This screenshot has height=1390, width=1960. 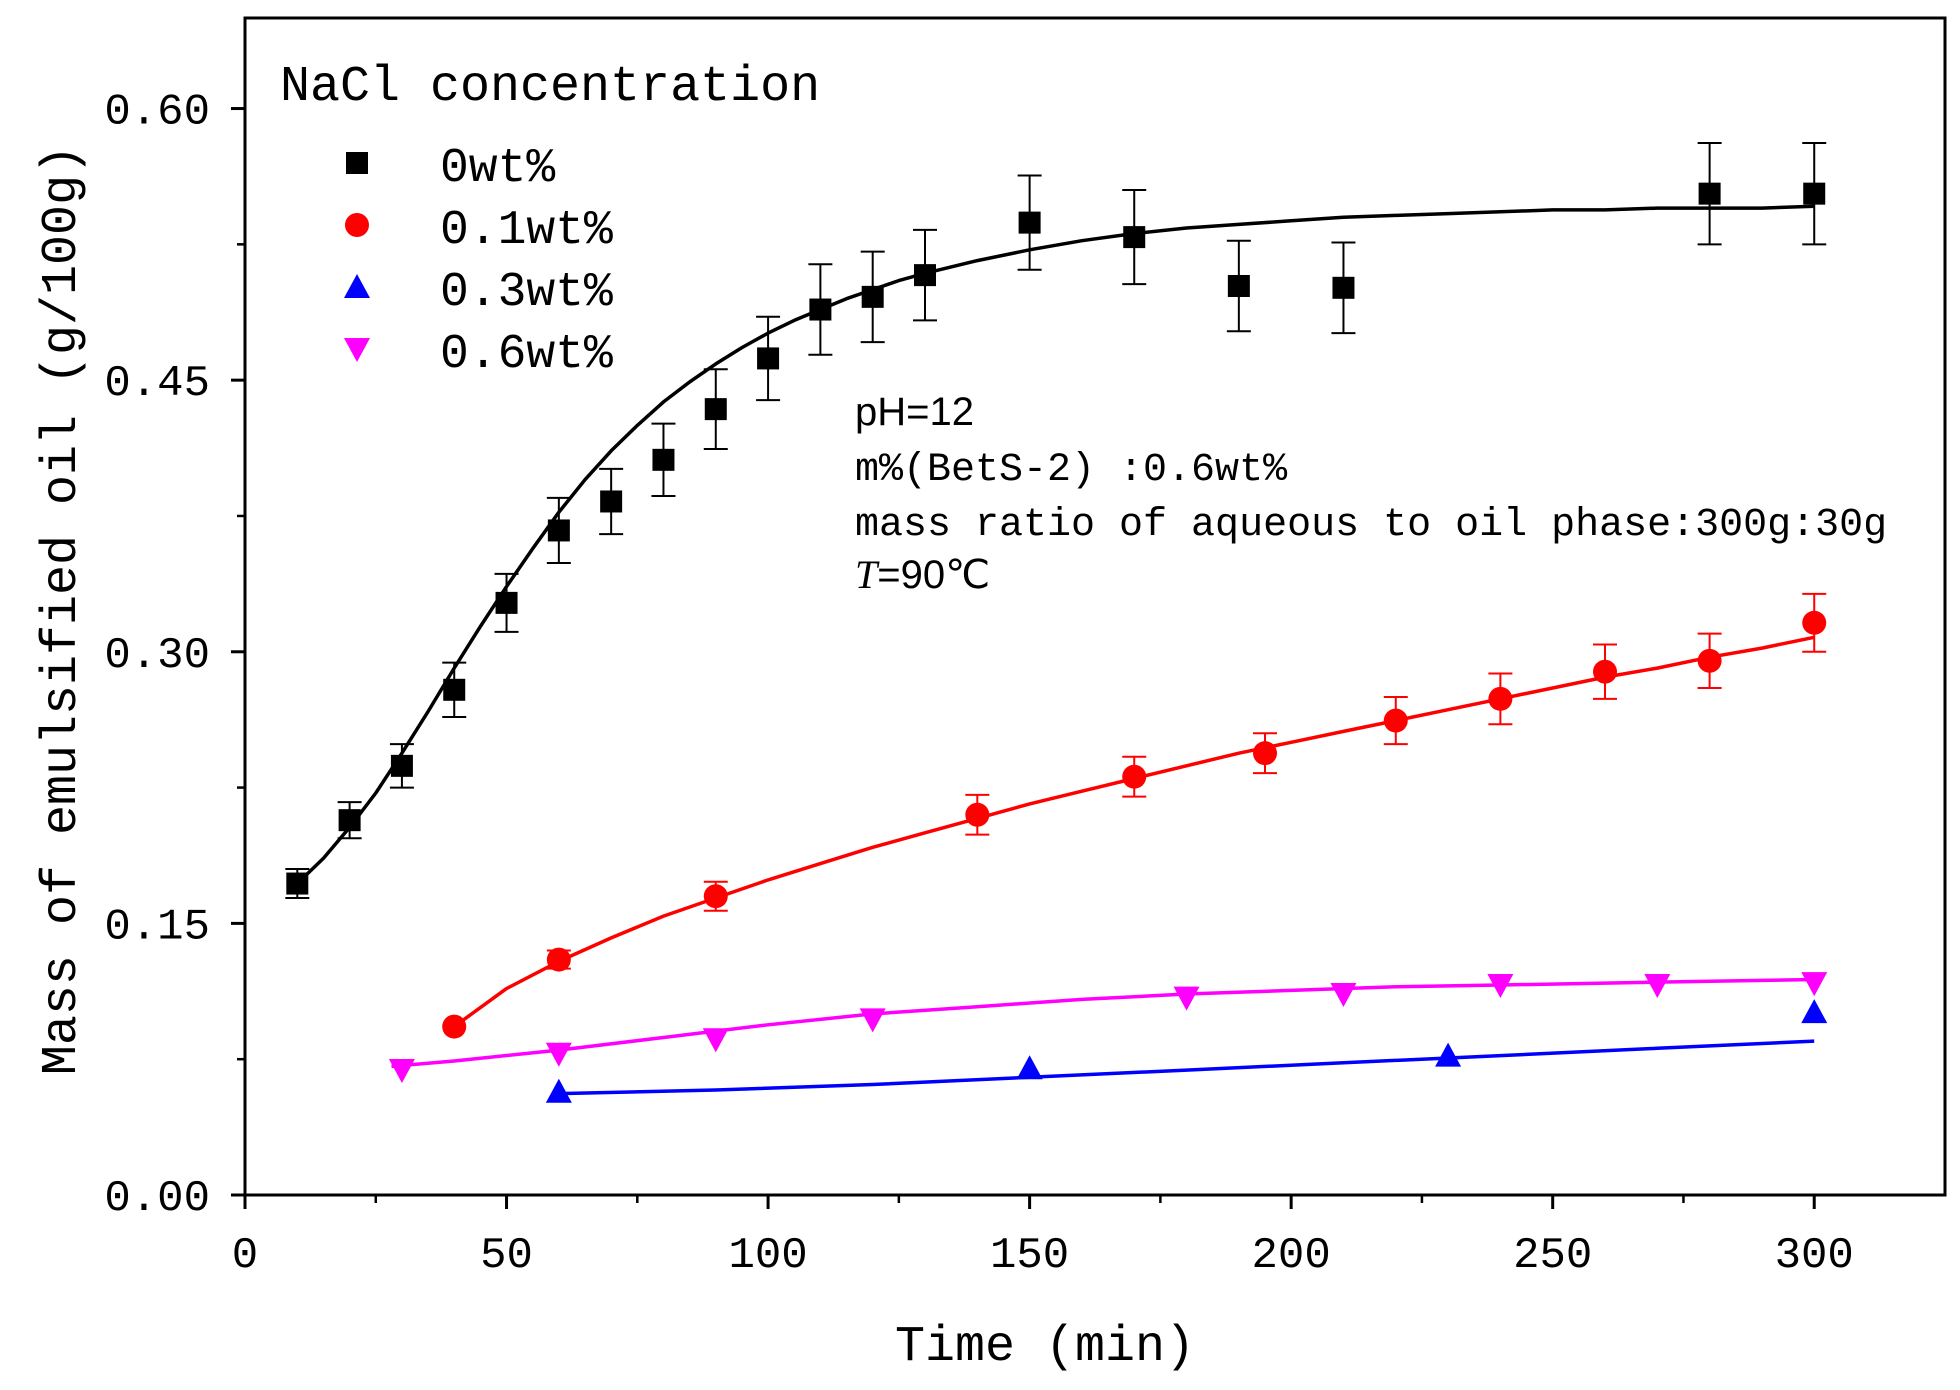 What do you see at coordinates (526, 355) in the screenshot?
I see `legend-label-0-6wt: 0.6wt%` at bounding box center [526, 355].